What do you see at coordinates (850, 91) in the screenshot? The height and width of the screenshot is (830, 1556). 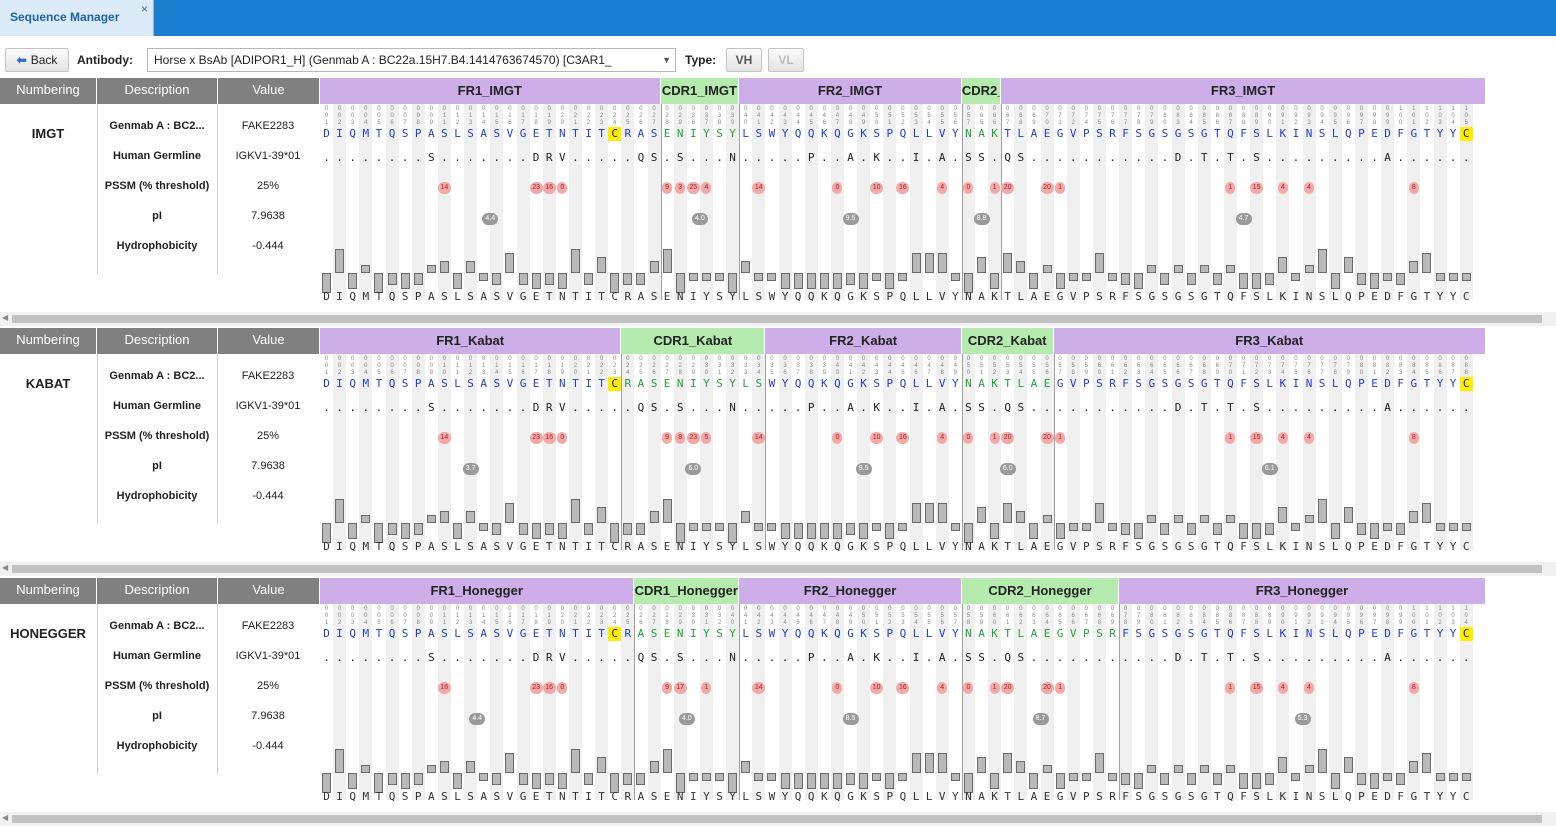 I see `region-header-fr2-imgt: FR2_IMGT` at bounding box center [850, 91].